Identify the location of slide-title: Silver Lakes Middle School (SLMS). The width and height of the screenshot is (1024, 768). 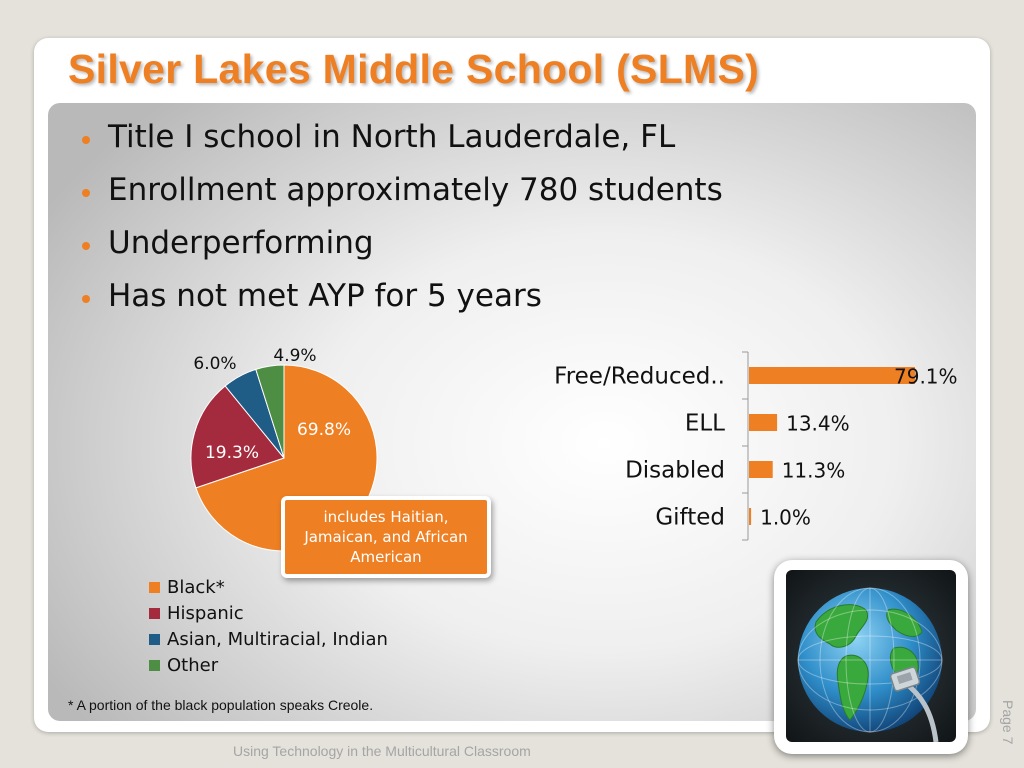
(414, 69).